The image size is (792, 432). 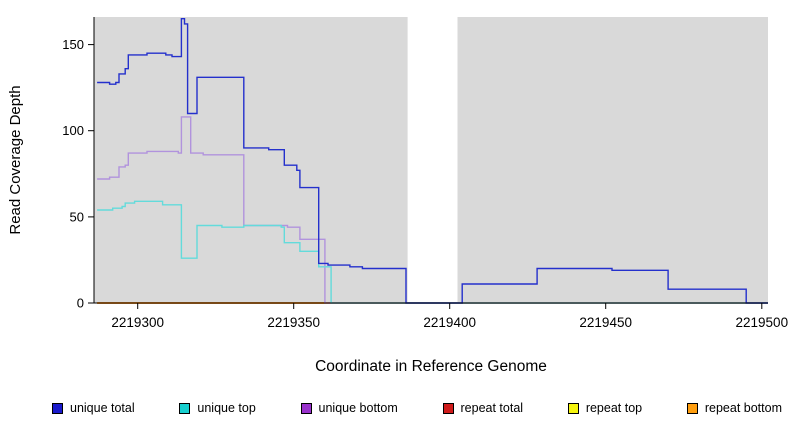 I want to click on legend-item-repeat-total: repeat total, so click(x=483, y=408).